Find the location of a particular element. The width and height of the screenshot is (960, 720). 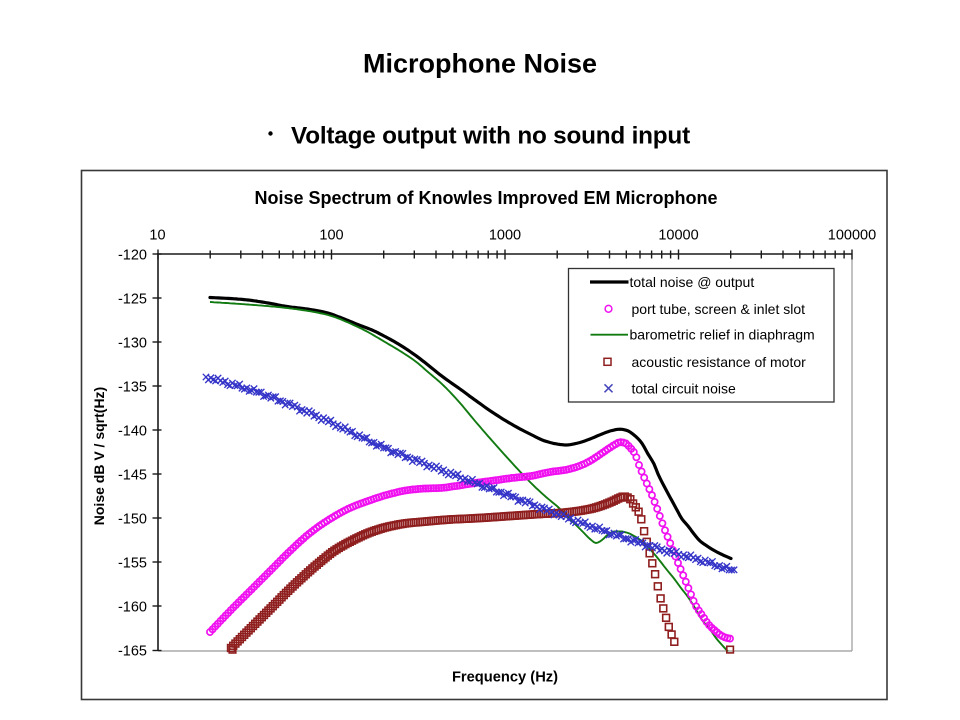

svg-text: -120 is located at coordinates (132, 255).